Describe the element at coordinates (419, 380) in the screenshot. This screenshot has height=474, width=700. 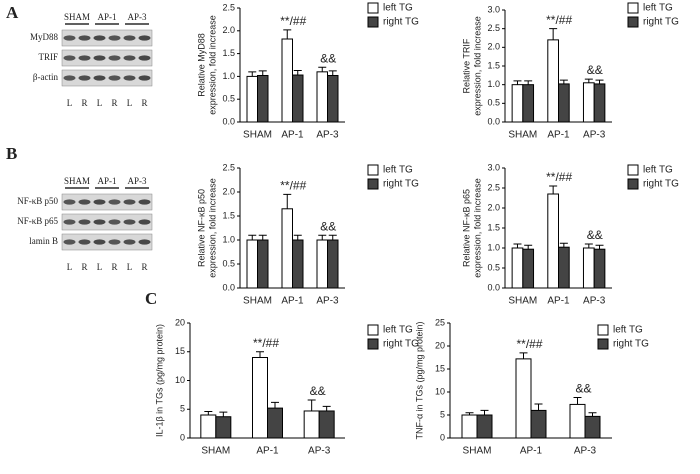
I see `y-axis-label: TNF-α in TGs (pg/mg protein)` at that location.